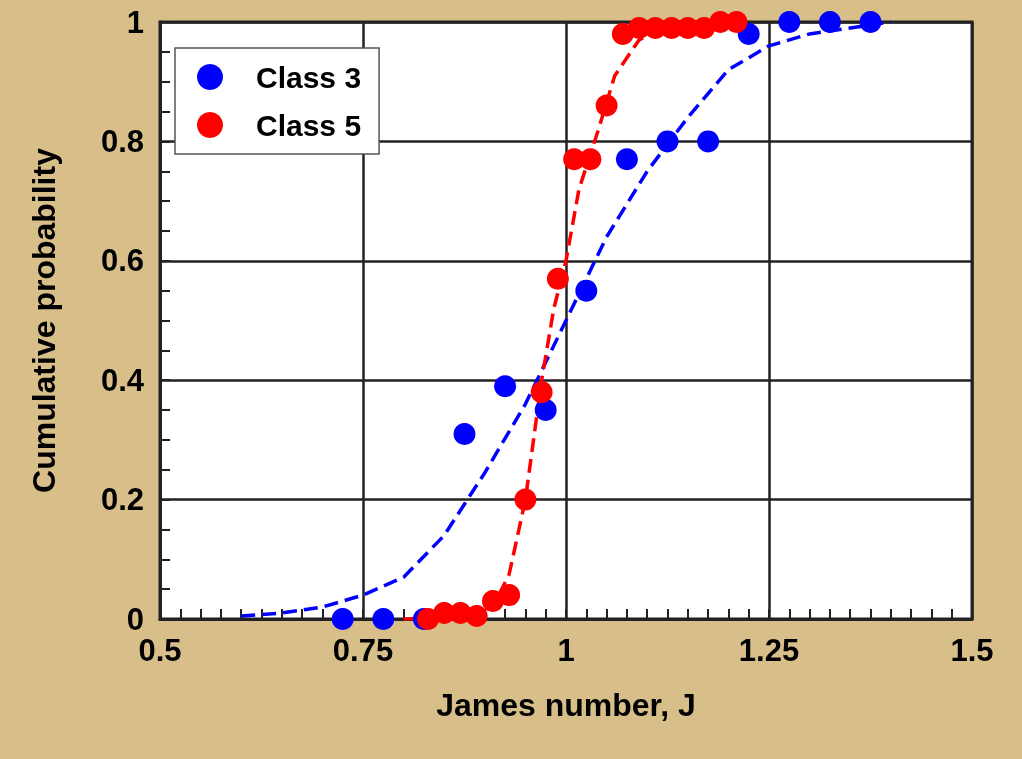  What do you see at coordinates (122, 500) in the screenshot?
I see `y-tick-label: 0.2` at bounding box center [122, 500].